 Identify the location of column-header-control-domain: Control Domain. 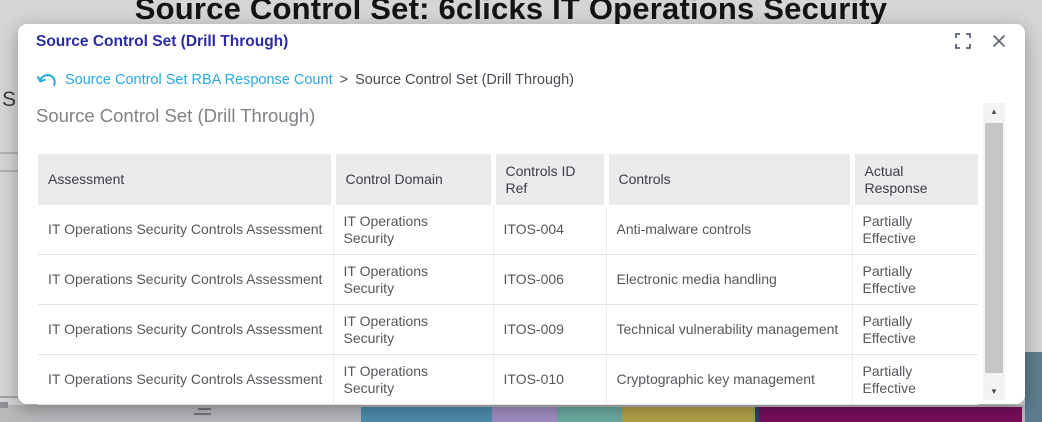
(411, 179).